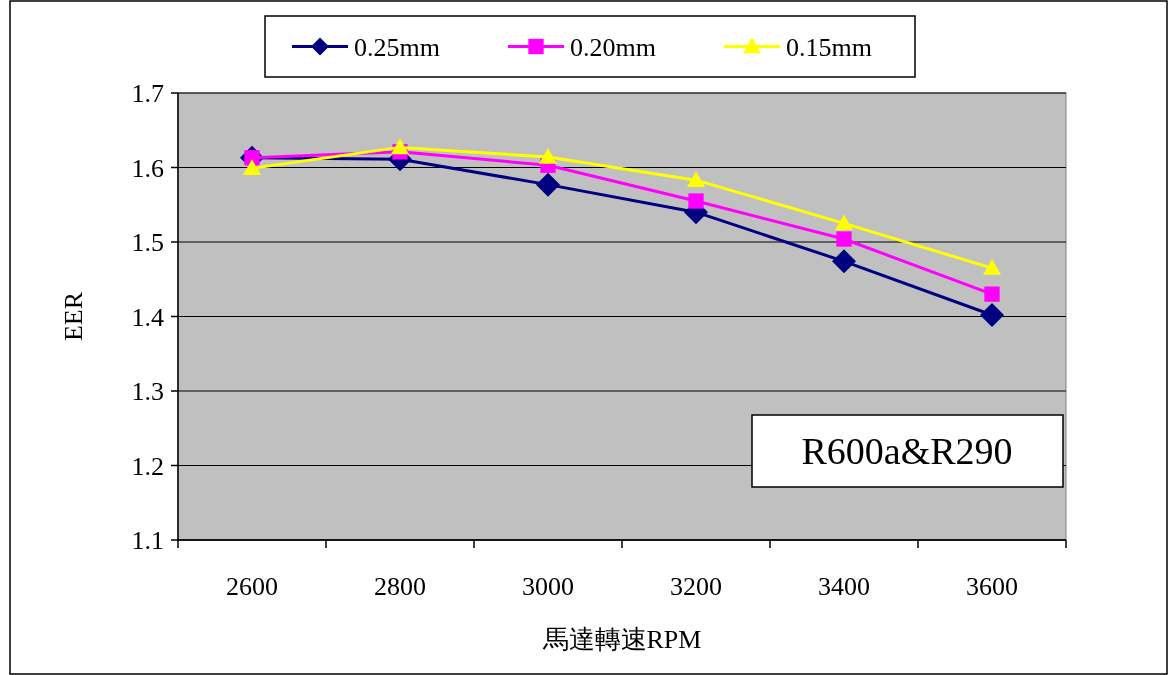 The width and height of the screenshot is (1170, 675). I want to click on x-tick-label: 3200, so click(696, 586).